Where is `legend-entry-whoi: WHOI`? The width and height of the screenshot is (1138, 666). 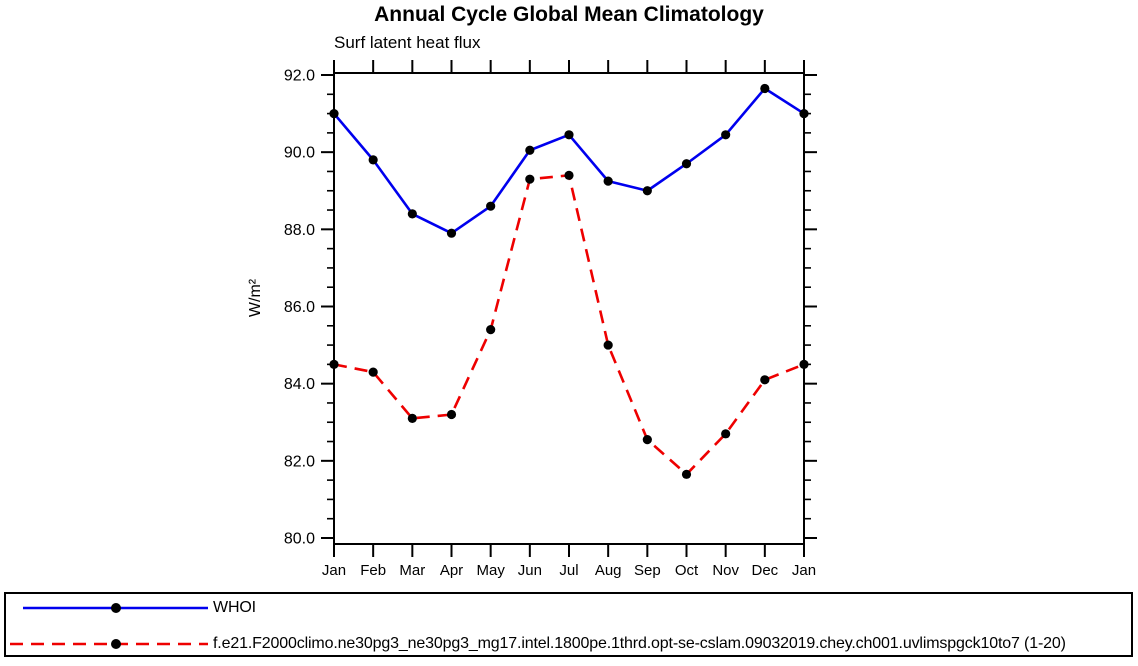
legend-entry-whoi: WHOI is located at coordinates (132, 608).